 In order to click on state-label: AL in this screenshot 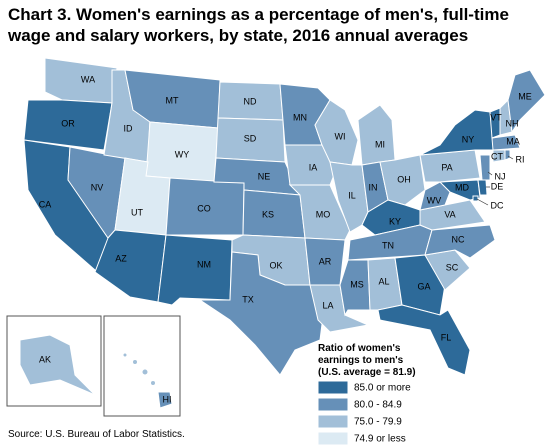, I will do `click(383, 281)`.